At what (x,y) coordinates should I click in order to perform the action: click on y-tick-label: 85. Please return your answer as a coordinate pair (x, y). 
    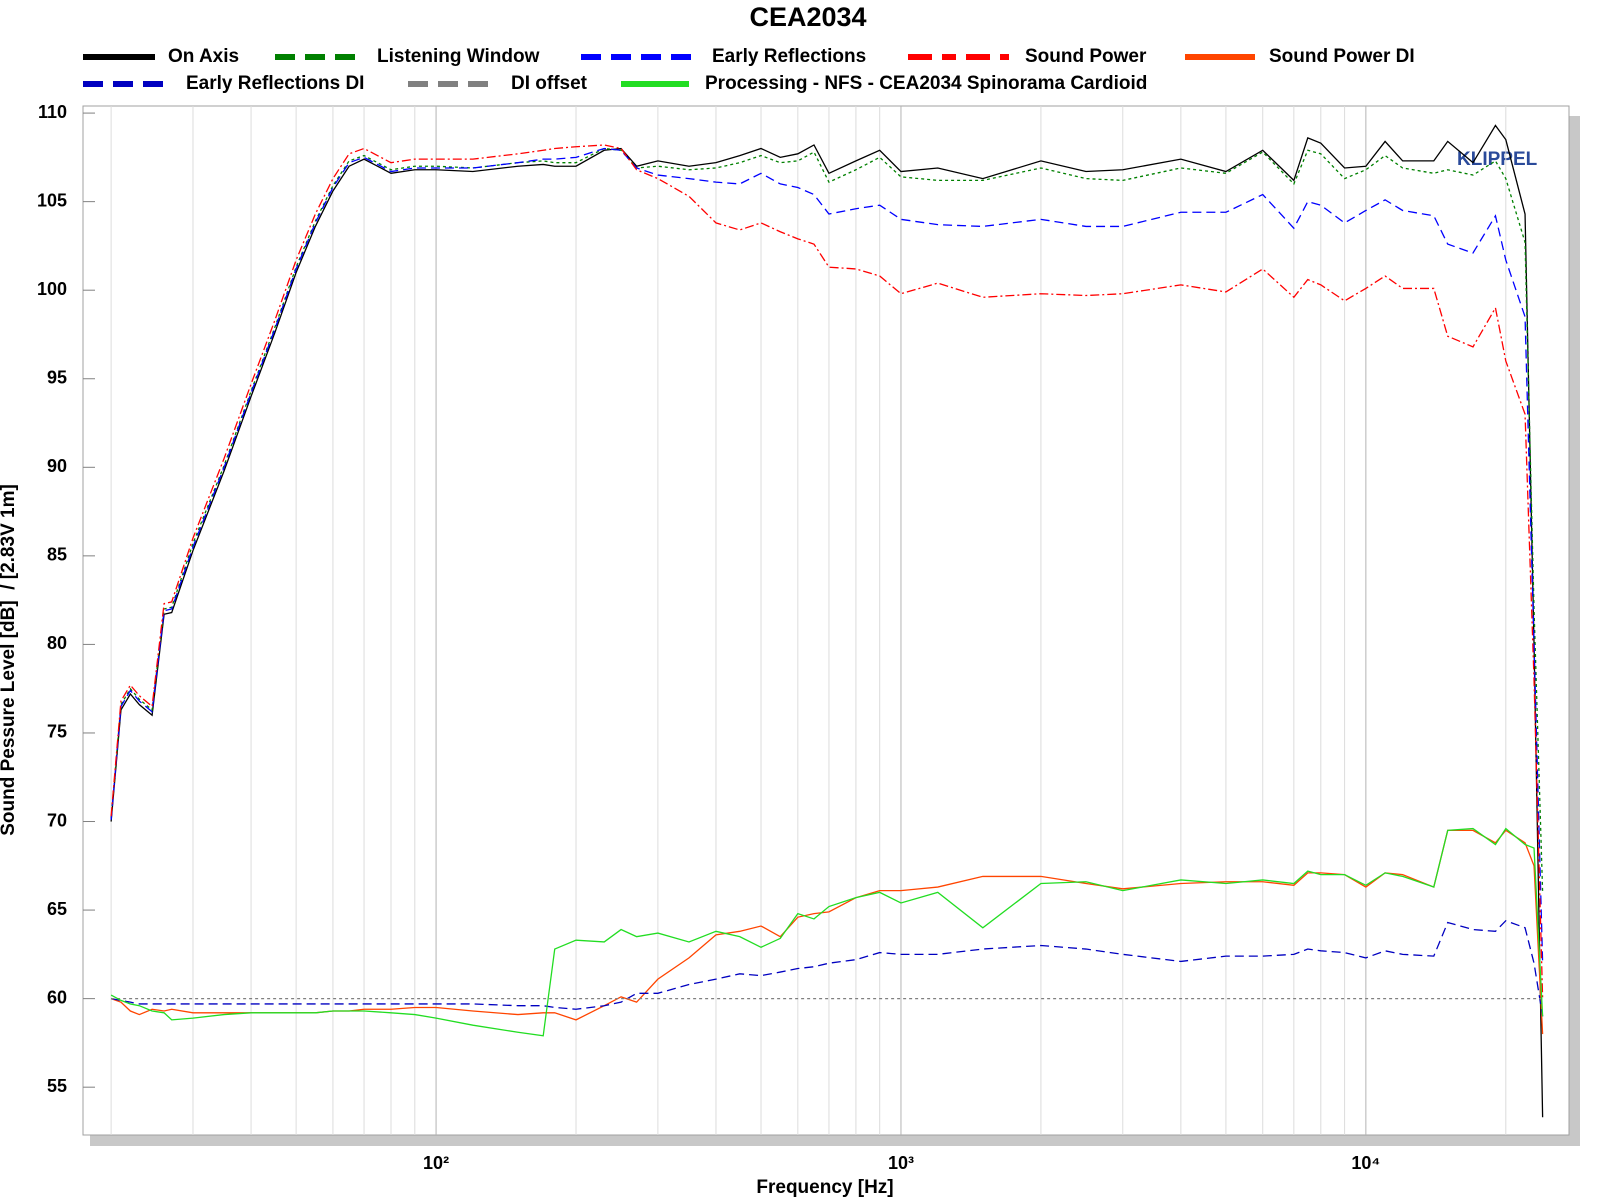
    Looking at the image, I should click on (57, 555).